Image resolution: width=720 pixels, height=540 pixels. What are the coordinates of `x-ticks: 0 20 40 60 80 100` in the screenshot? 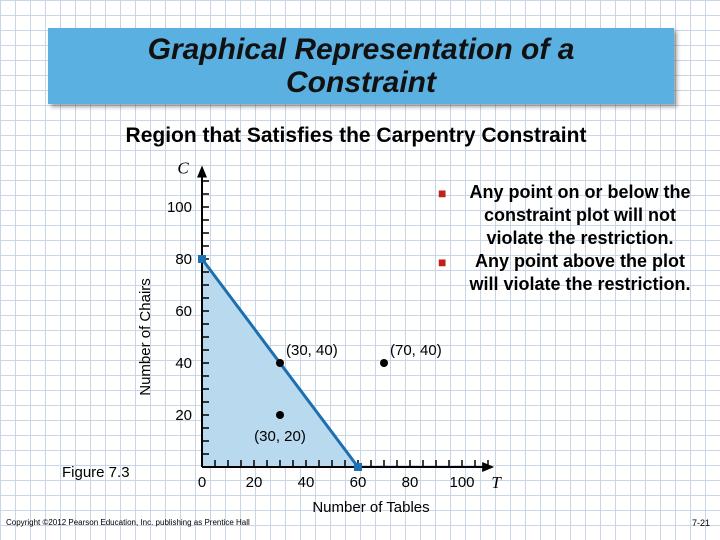 It's located at (336, 475).